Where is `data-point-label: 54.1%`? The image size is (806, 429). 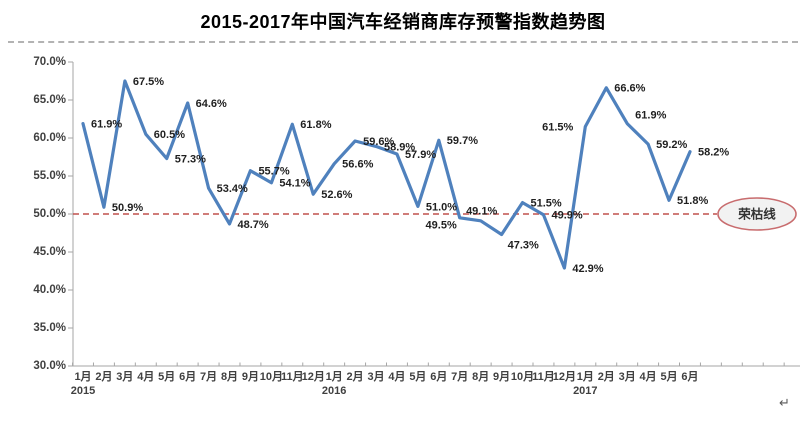
data-point-label: 54.1% is located at coordinates (294, 184).